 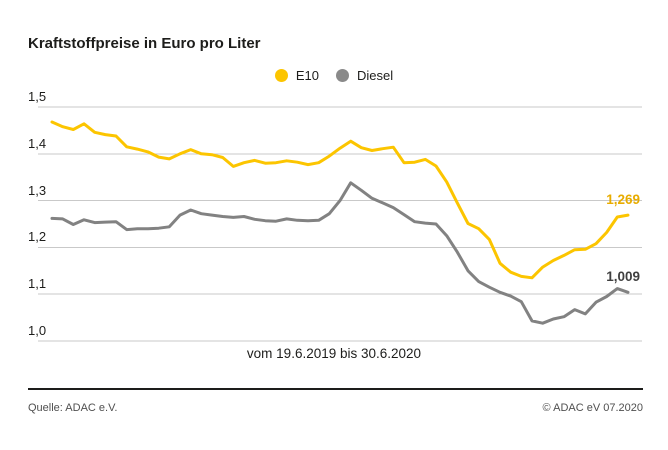 I want to click on copyright-note: © ADAC eV 07.2020, so click(x=592, y=408).